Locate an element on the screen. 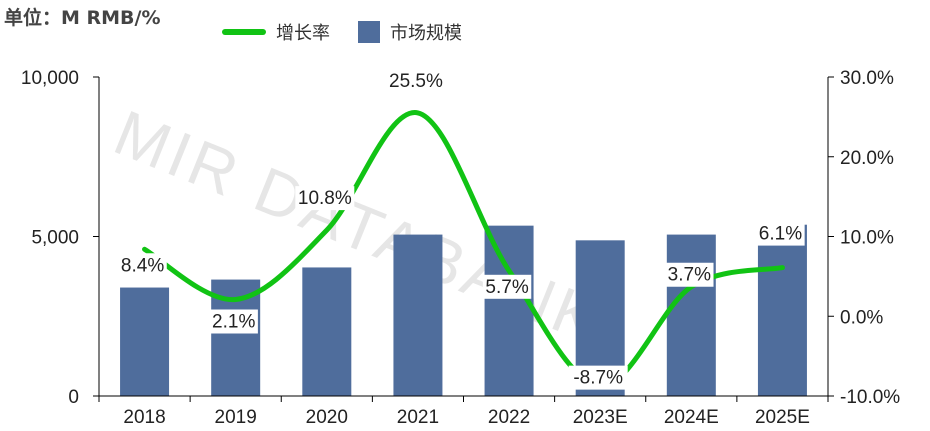 Image resolution: width=930 pixels, height=431 pixels. growth-label-2022: 5.7% is located at coordinates (506, 287).